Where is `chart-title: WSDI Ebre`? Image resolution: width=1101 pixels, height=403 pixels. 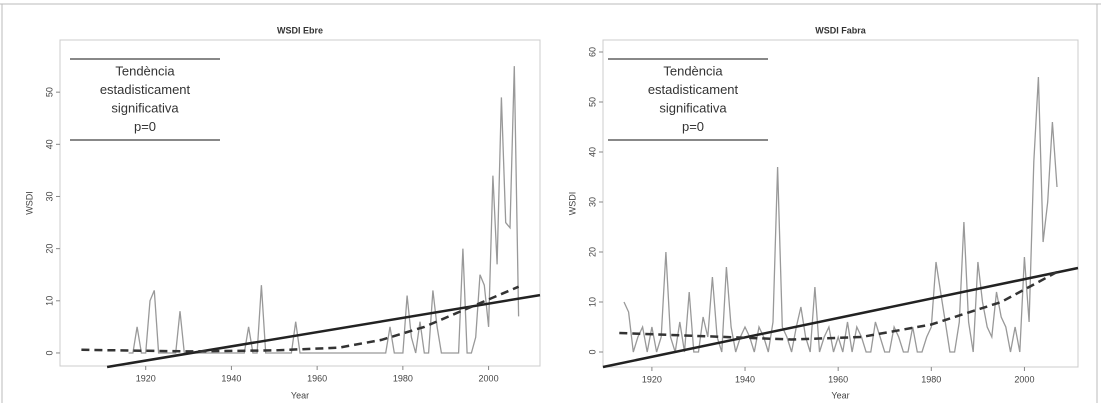 chart-title: WSDI Ebre is located at coordinates (300, 30).